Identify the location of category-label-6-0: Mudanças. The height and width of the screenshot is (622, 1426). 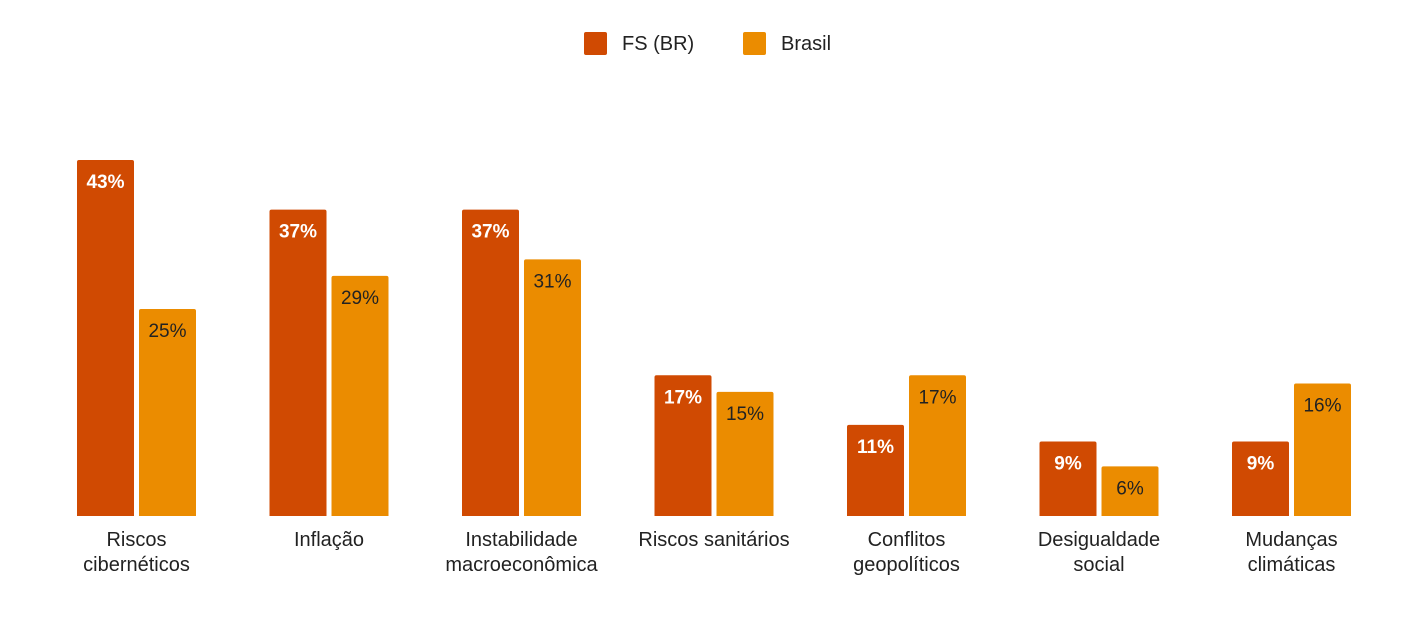
(1291, 540).